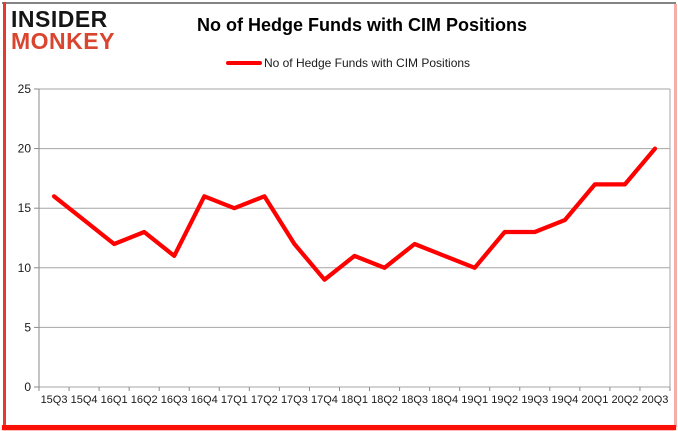  I want to click on svg-text: 15, so click(25, 208).